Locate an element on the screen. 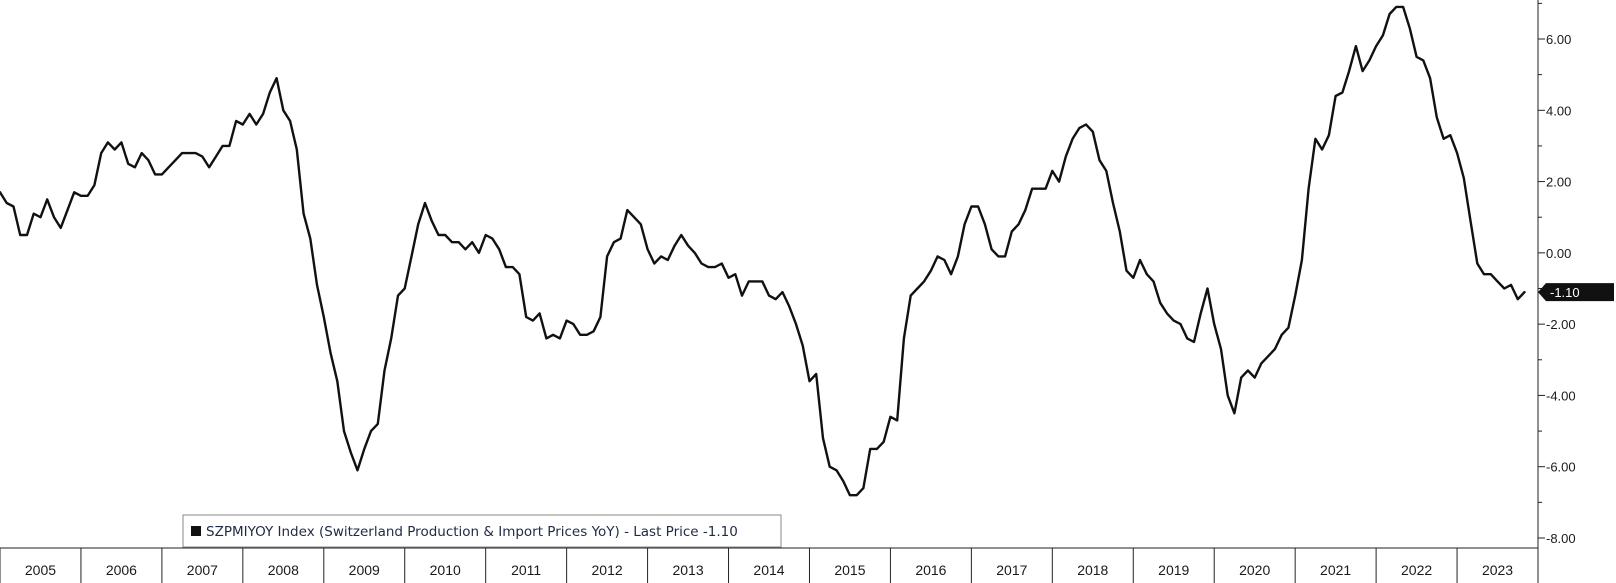  y-tick-label: -6.00 is located at coordinates (1561, 467).